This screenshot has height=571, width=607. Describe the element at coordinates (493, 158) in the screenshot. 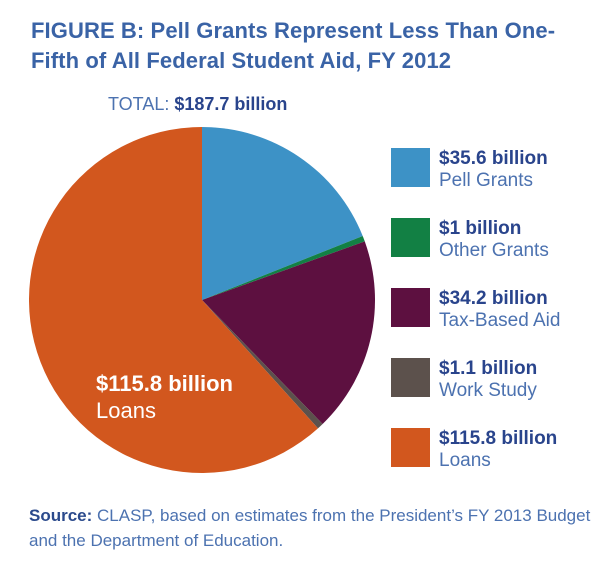

I see `legend-amount-pell-grants: $35.6 billion` at that location.